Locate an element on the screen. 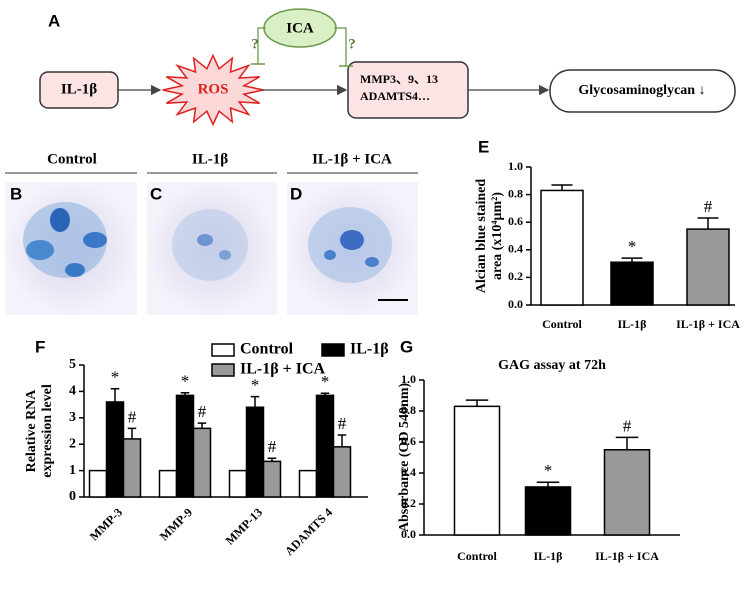 This screenshot has width=753, height=599. panel-label: E is located at coordinates (483, 146).